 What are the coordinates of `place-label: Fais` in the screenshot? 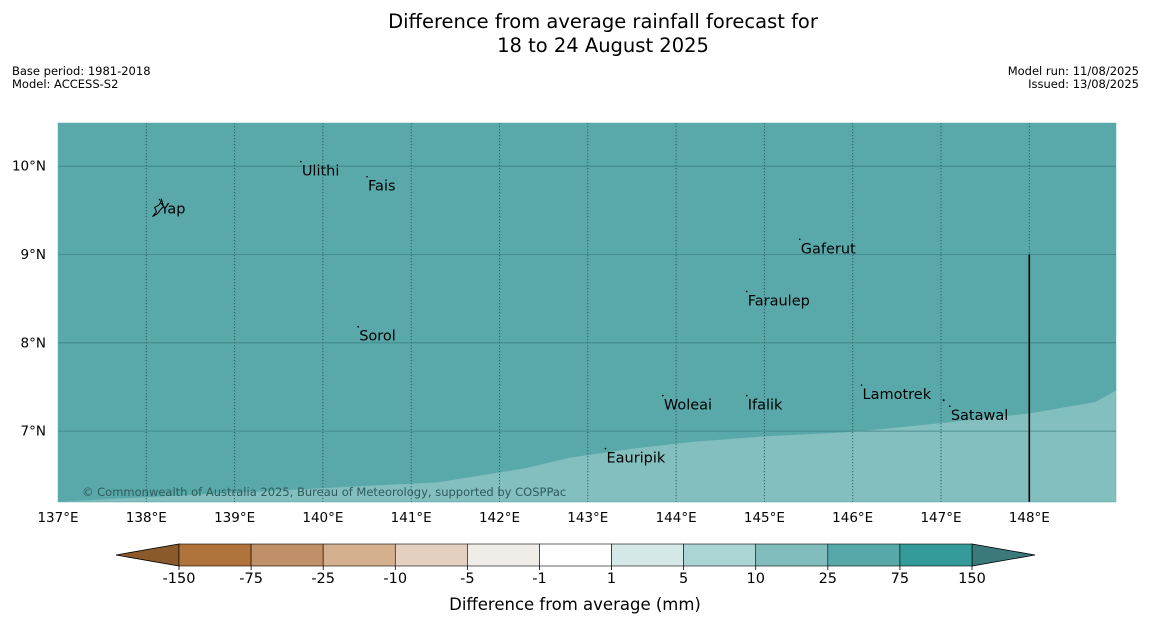 It's located at (381, 187).